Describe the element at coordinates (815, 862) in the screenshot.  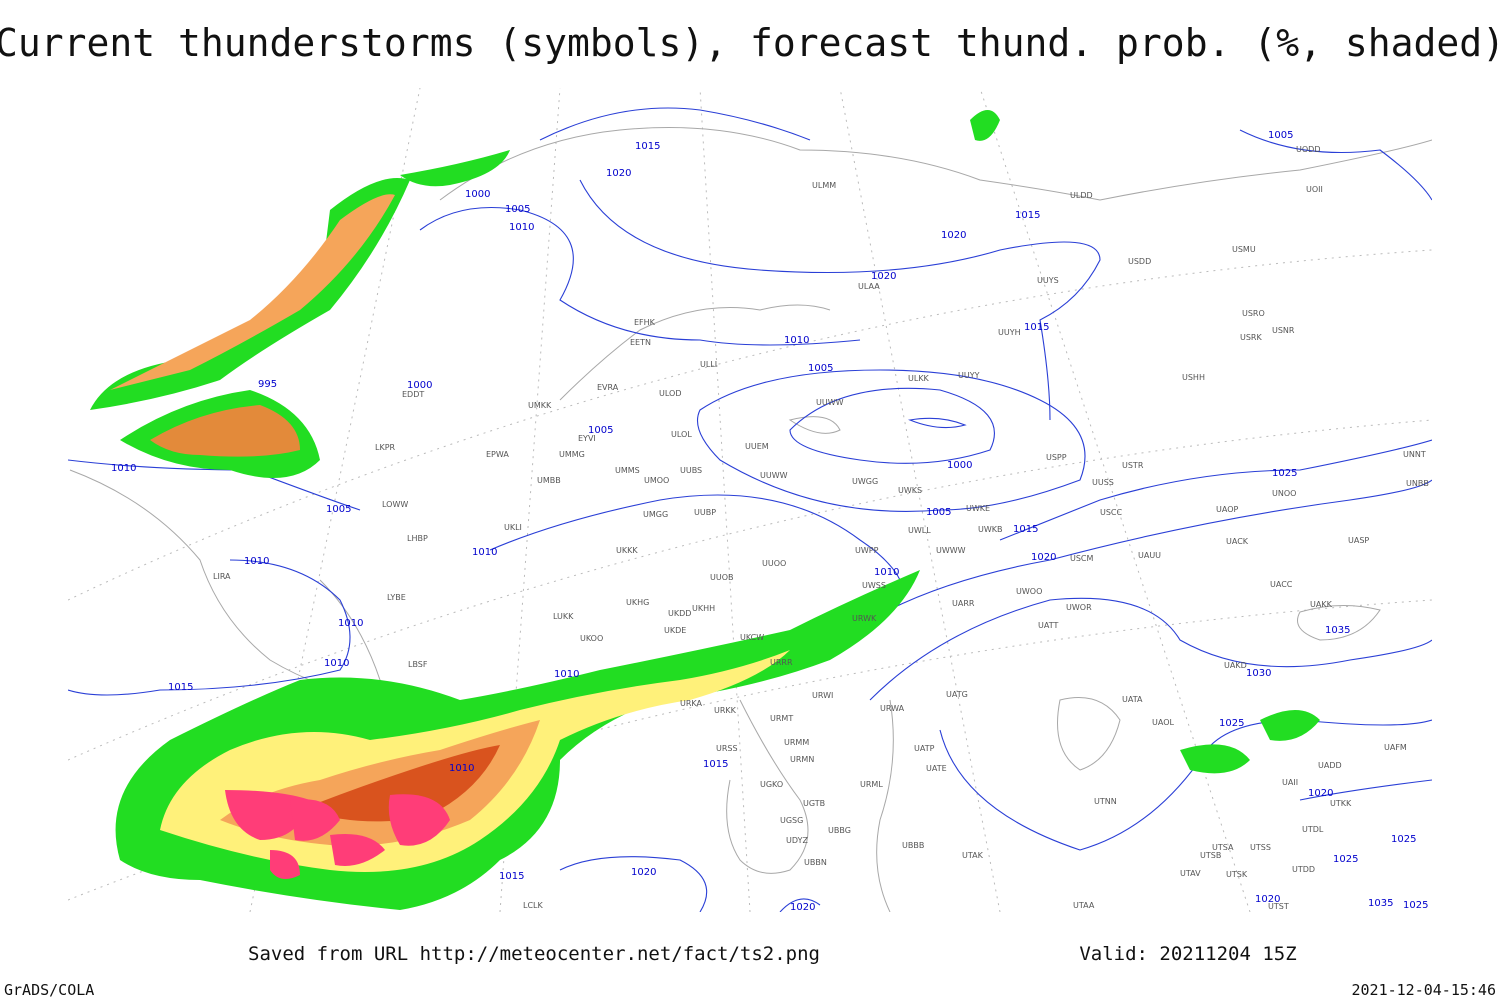
I see `station-label: UBBN` at that location.